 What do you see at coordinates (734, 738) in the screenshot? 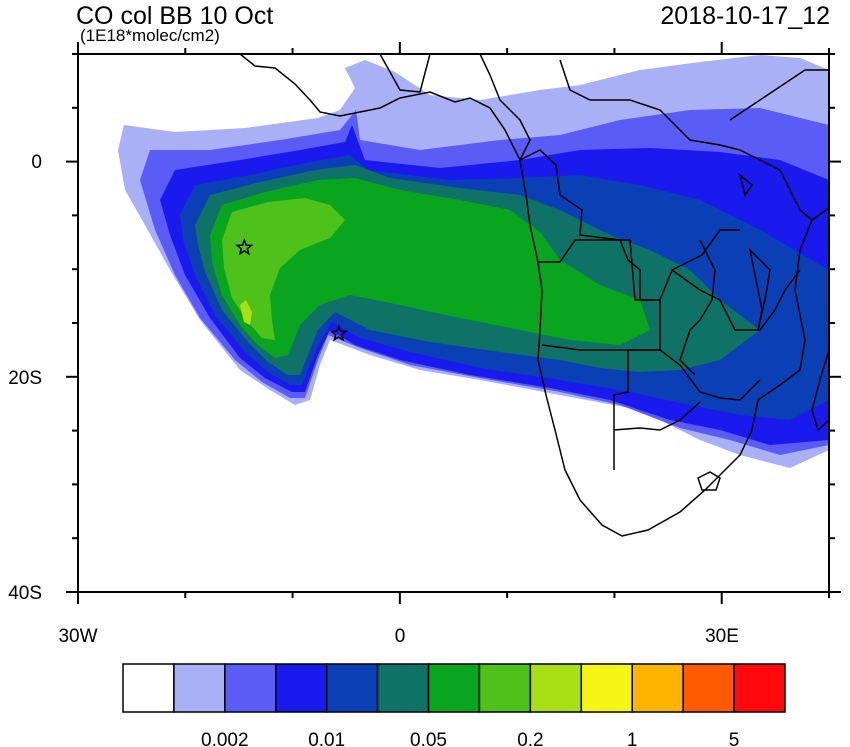
I see `colorbar-label: 5` at bounding box center [734, 738].